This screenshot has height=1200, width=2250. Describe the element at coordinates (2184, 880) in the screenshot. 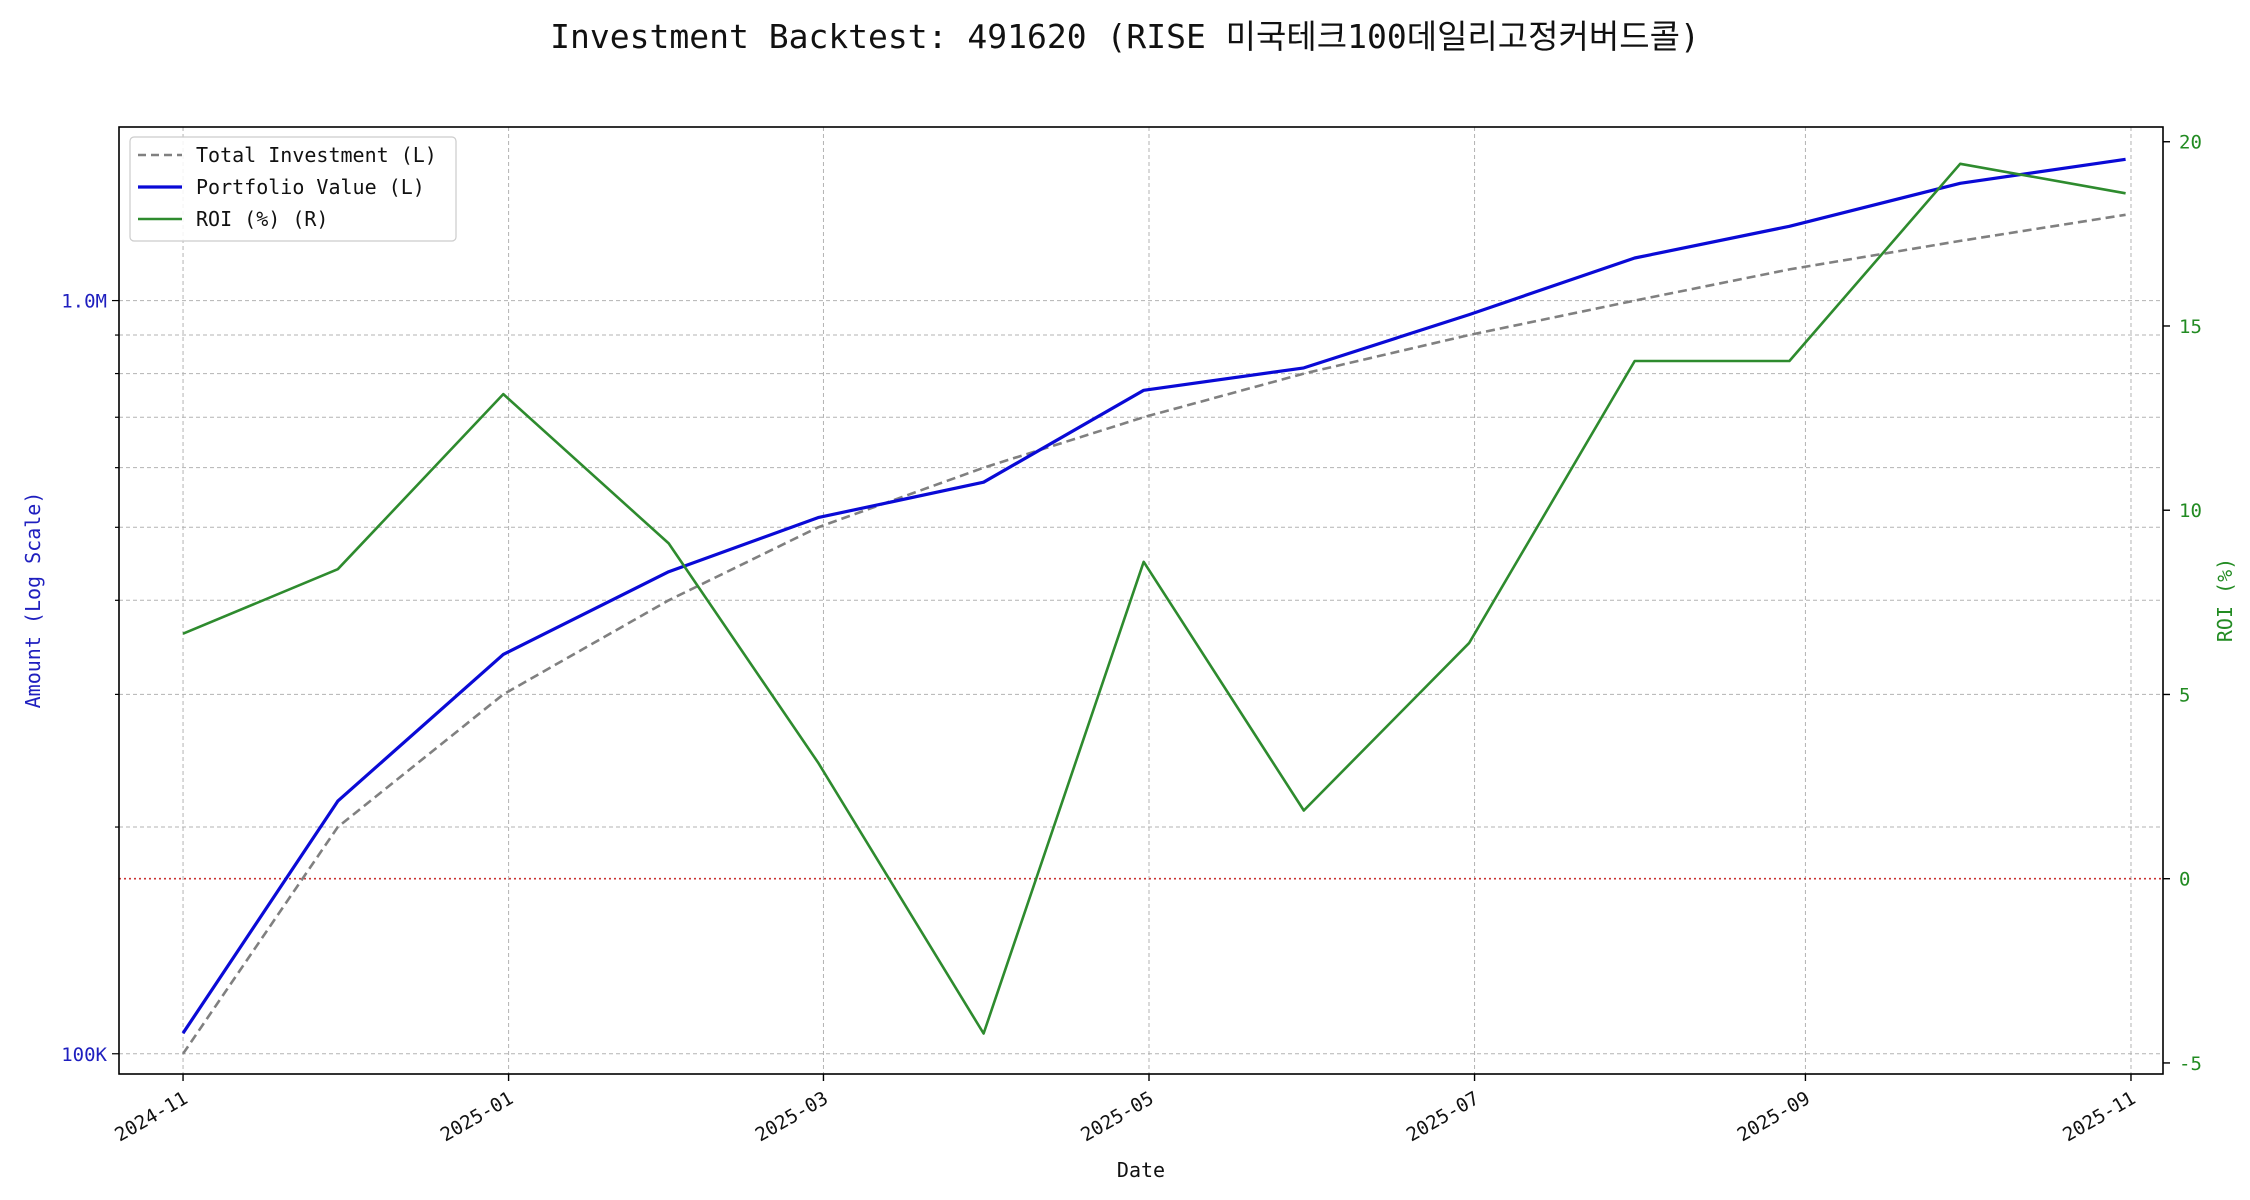

I see `right-tick-label: 0` at that location.